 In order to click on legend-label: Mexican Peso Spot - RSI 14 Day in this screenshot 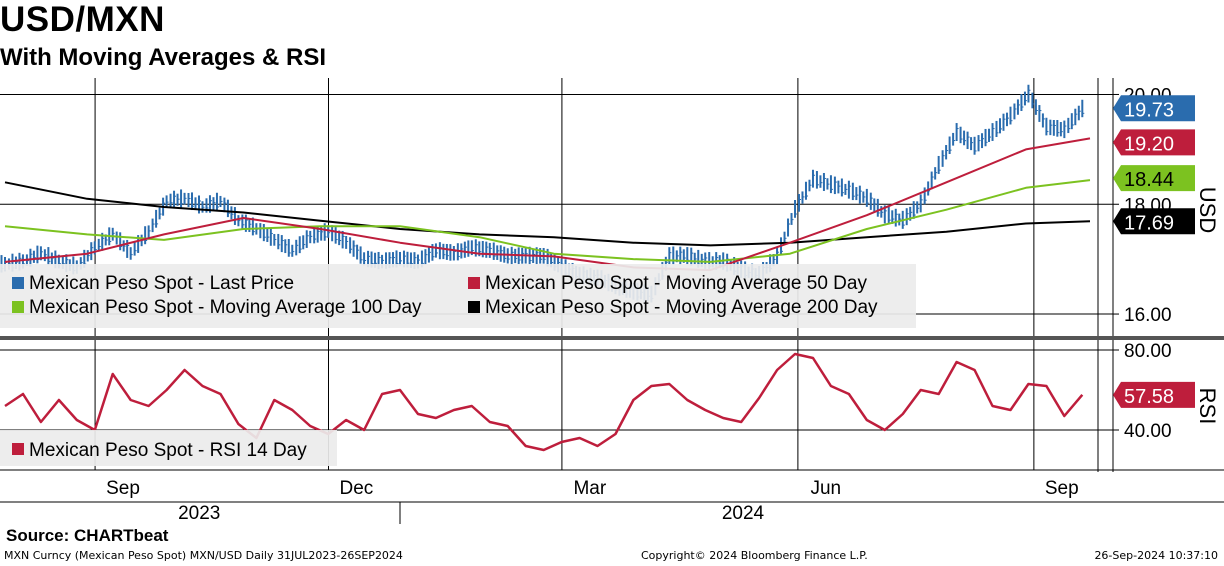, I will do `click(168, 450)`.